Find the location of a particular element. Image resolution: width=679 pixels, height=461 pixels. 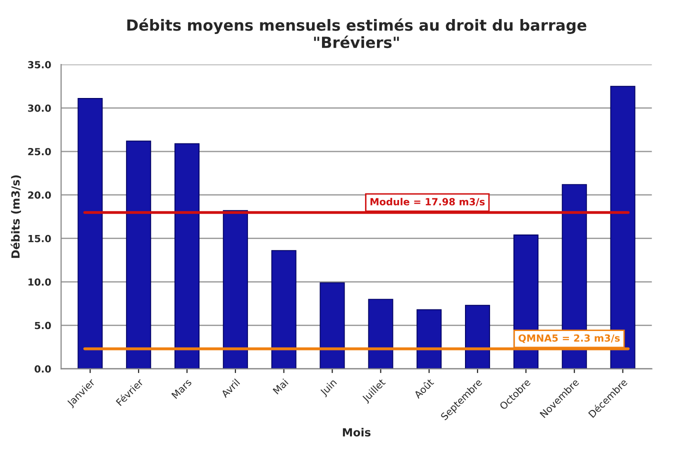

y-tick-label: 30.0 is located at coordinates (39, 108).